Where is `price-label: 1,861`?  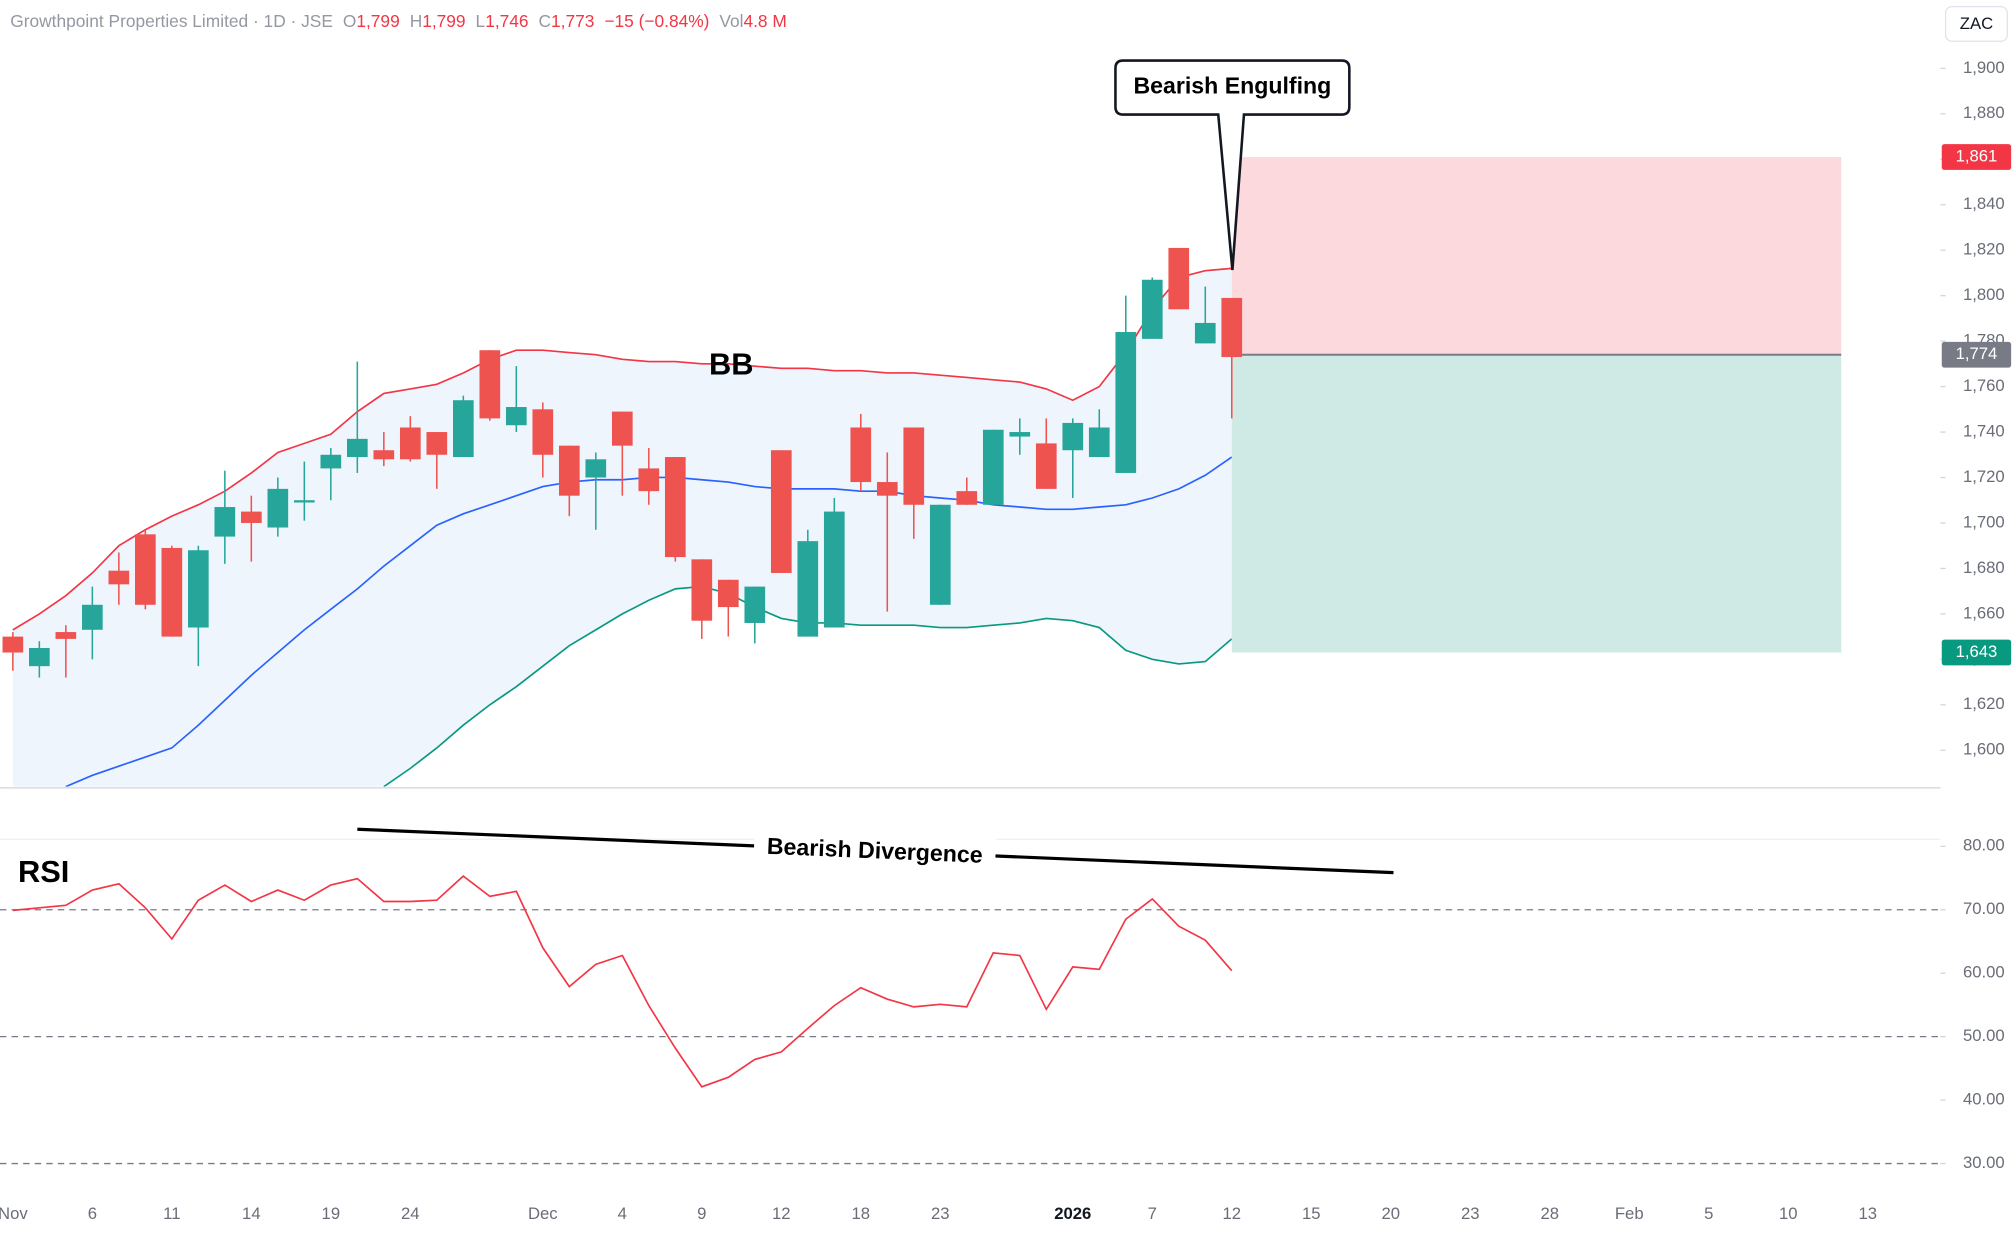
price-label: 1,861 is located at coordinates (1977, 155).